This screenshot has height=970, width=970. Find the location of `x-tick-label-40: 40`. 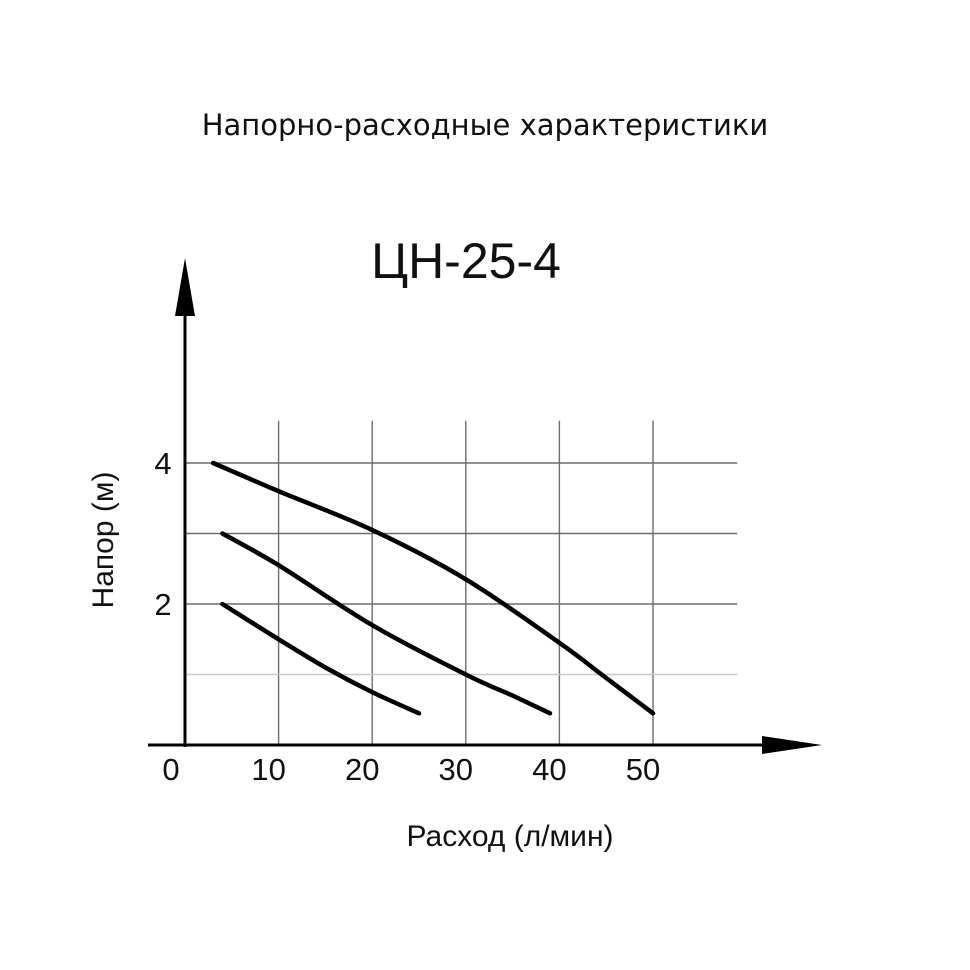

x-tick-label-40: 40 is located at coordinates (549, 769).